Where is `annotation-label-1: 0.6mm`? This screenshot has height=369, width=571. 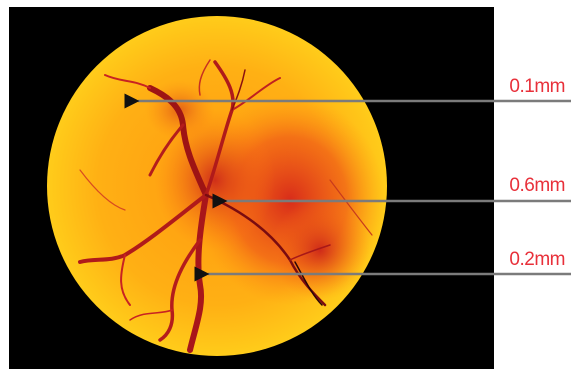
annotation-label-1: 0.6mm is located at coordinates (537, 185).